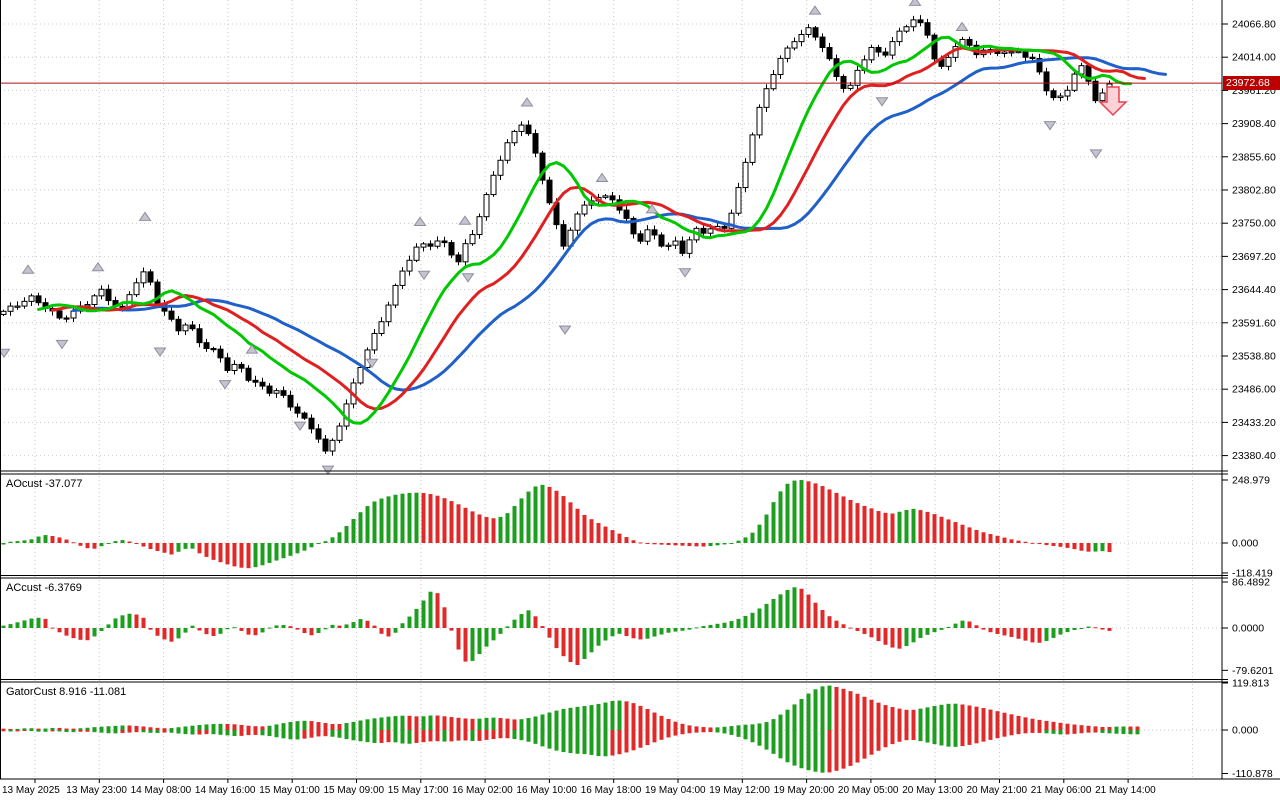 The height and width of the screenshot is (800, 1280). I want to click on price-axis-label: 23591.60, so click(1254, 323).